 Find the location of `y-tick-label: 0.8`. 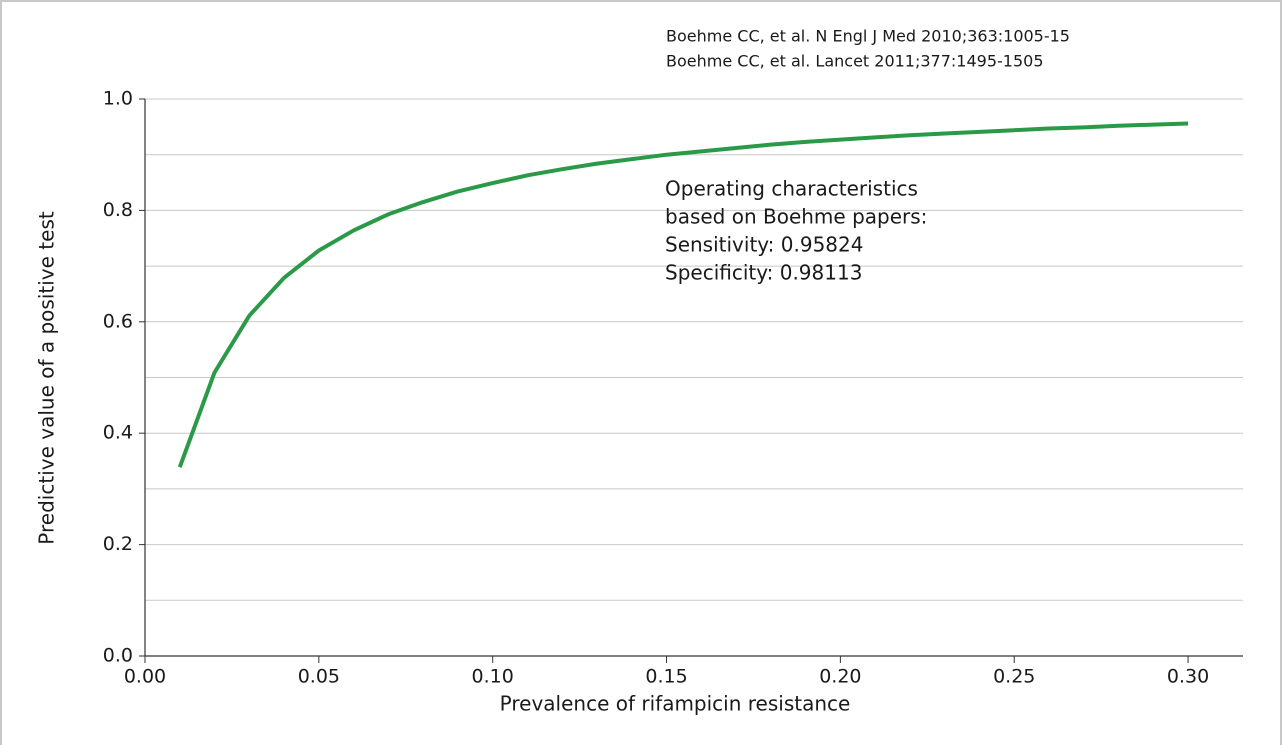

y-tick-label: 0.8 is located at coordinates (118, 210).